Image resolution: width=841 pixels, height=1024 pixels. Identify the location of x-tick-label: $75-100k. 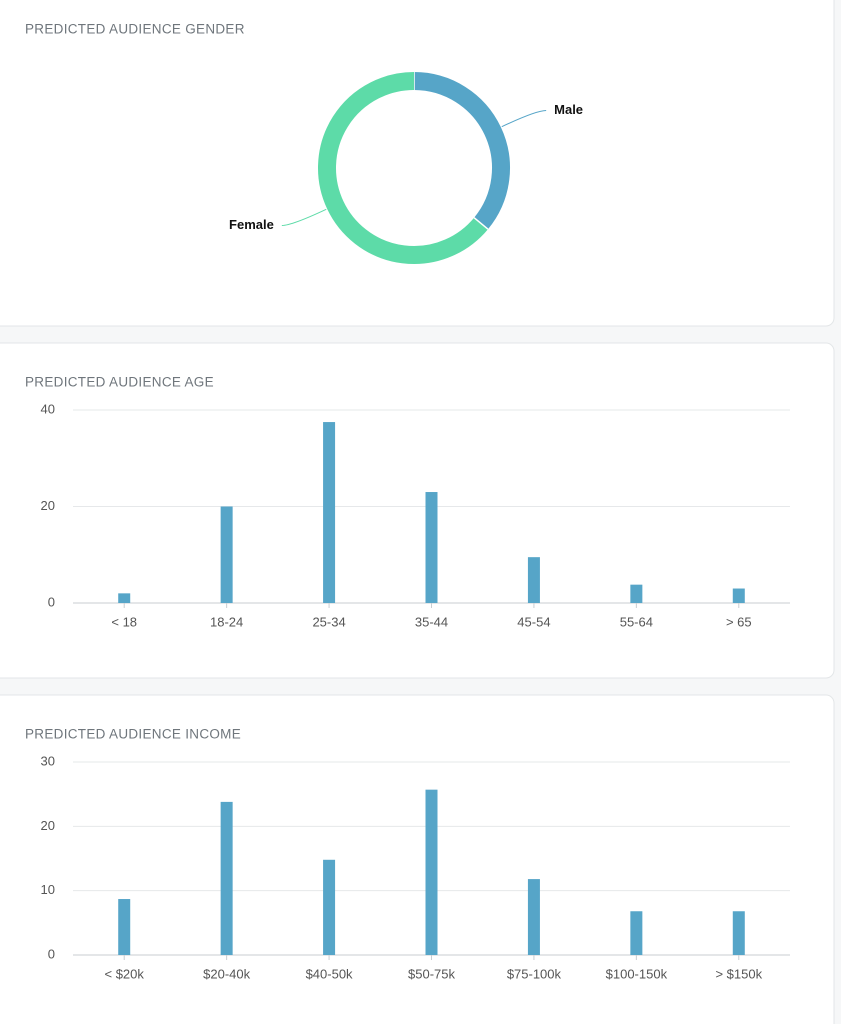
(534, 973).